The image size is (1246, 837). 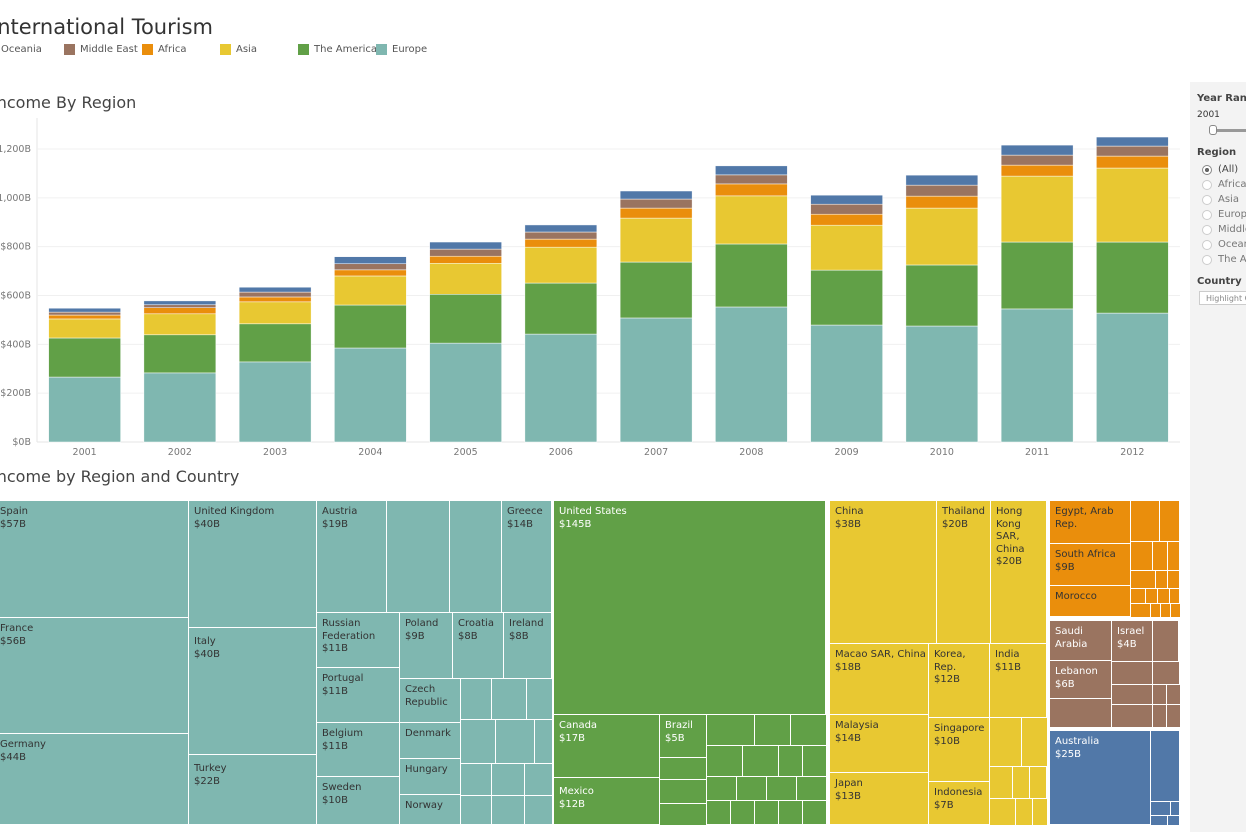 I want to click on region-option-europe: Europe, so click(x=1224, y=214).